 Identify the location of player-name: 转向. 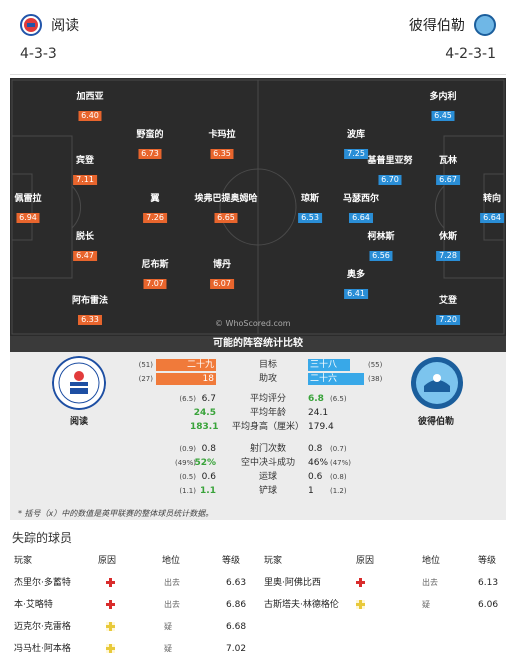
(491, 199).